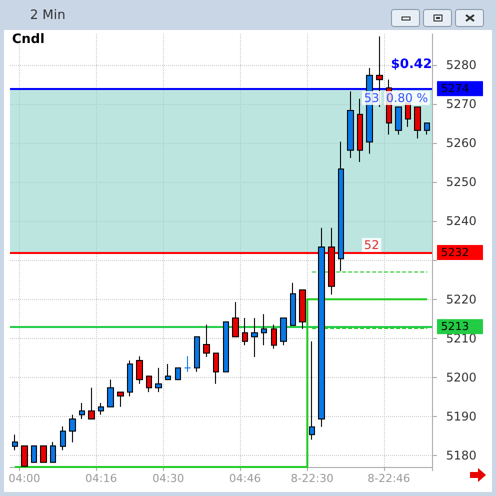  Describe the element at coordinates (28, 39) in the screenshot. I see `annotation: Cndl` at that location.